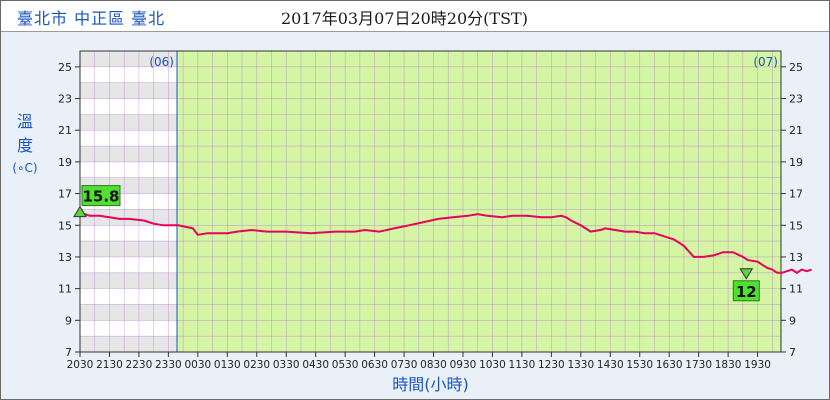  What do you see at coordinates (746, 274) in the screenshot?
I see `min-marker` at bounding box center [746, 274].